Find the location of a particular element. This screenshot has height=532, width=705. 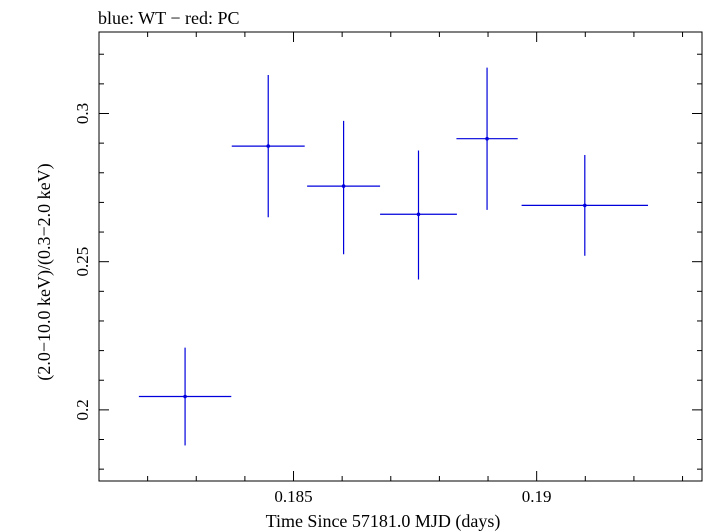

y-tick-label: 0.2 is located at coordinates (82, 409).